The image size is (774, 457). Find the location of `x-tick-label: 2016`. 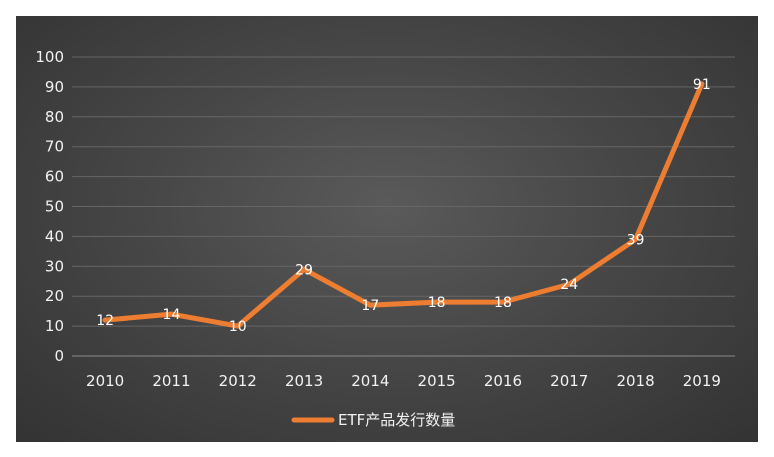

x-tick-label: 2016 is located at coordinates (503, 381).